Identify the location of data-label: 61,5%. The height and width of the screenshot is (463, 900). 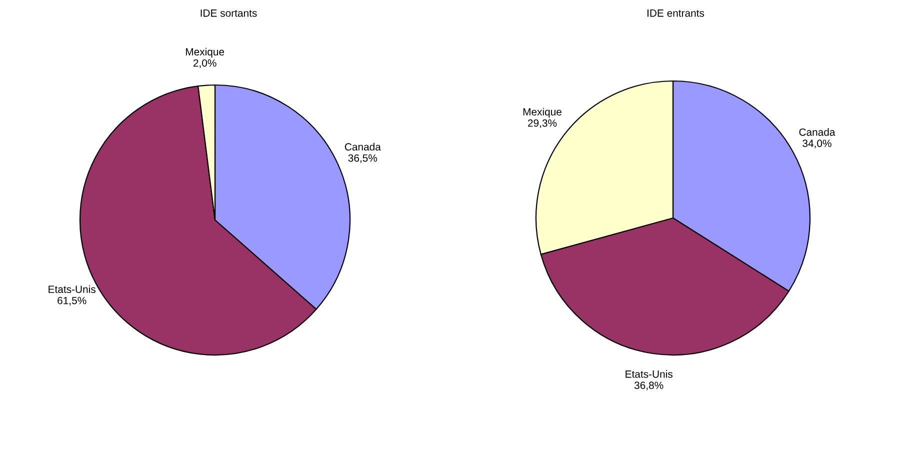
(72, 301).